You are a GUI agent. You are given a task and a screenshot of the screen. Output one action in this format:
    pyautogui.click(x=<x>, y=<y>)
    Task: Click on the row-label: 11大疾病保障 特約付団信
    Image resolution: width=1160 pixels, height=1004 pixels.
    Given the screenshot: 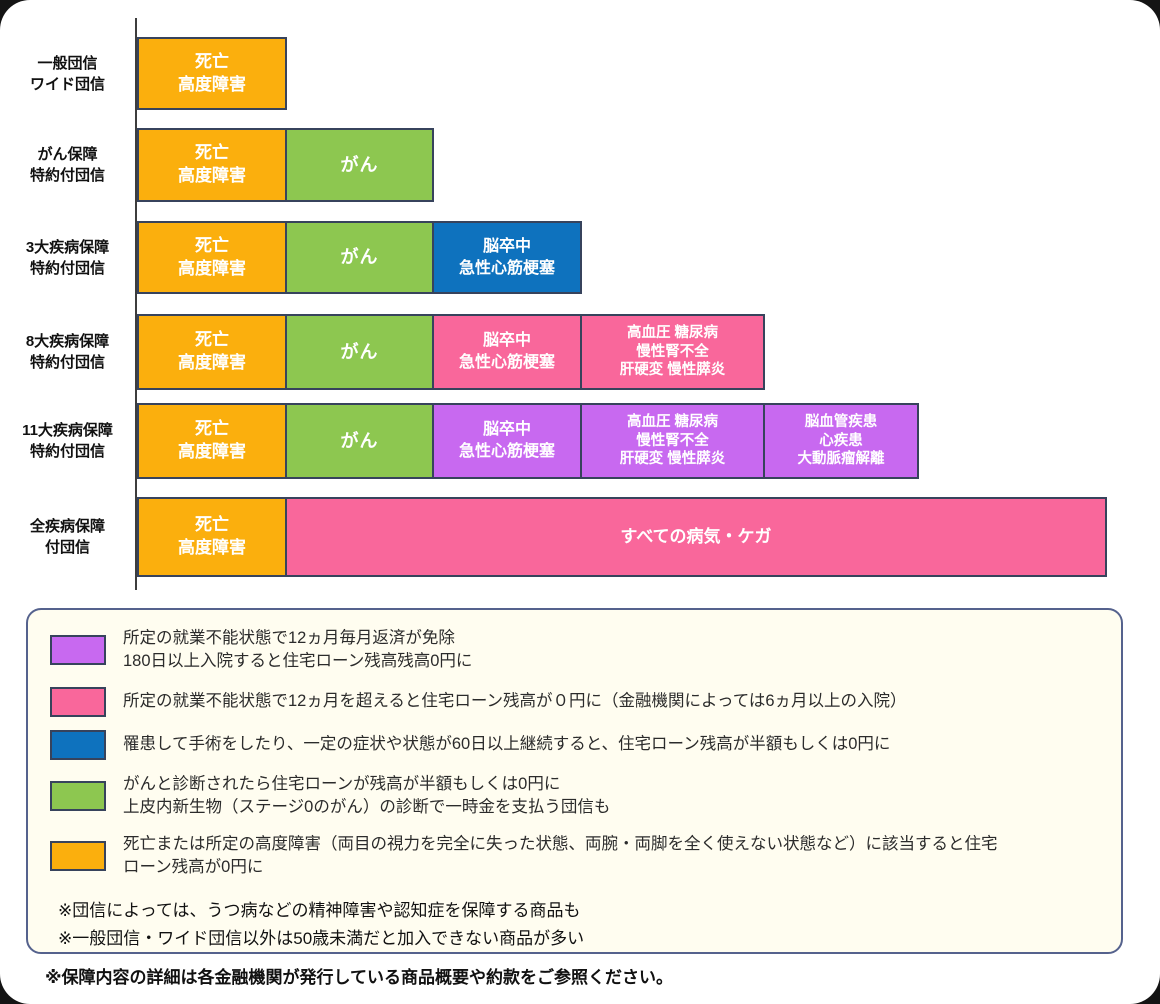 What is the action you would take?
    pyautogui.click(x=67, y=441)
    